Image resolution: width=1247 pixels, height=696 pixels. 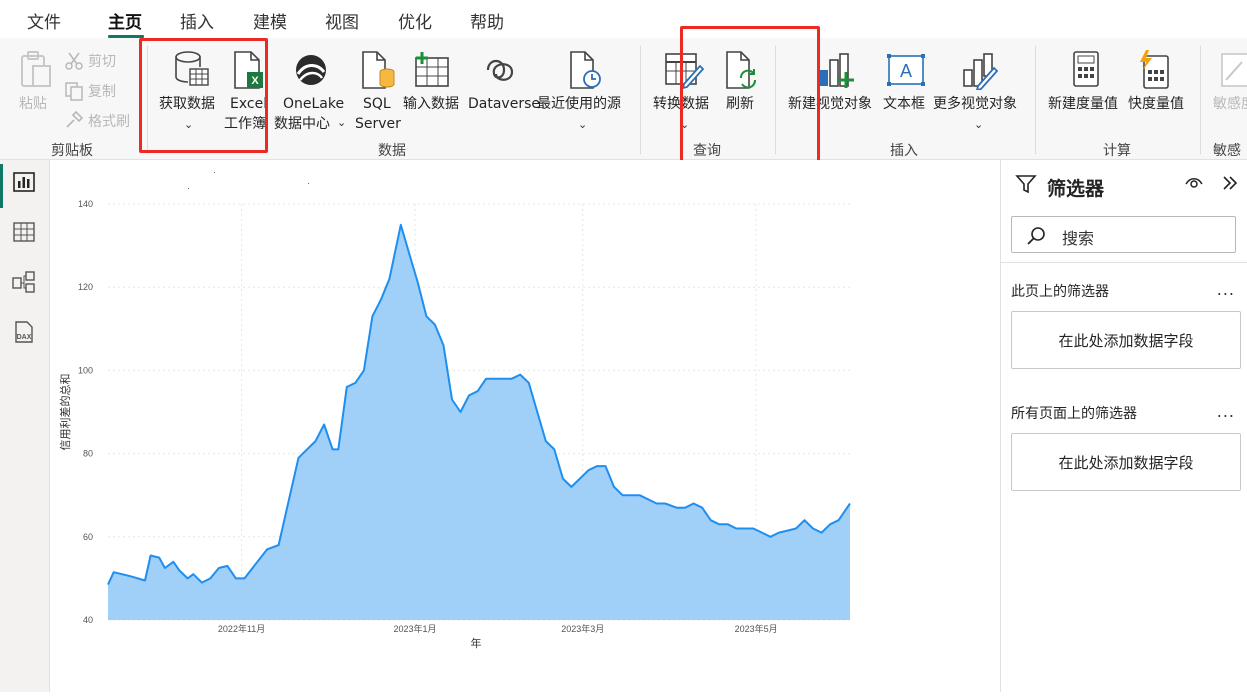 I want to click on paste-icon, so click(x=36, y=69).